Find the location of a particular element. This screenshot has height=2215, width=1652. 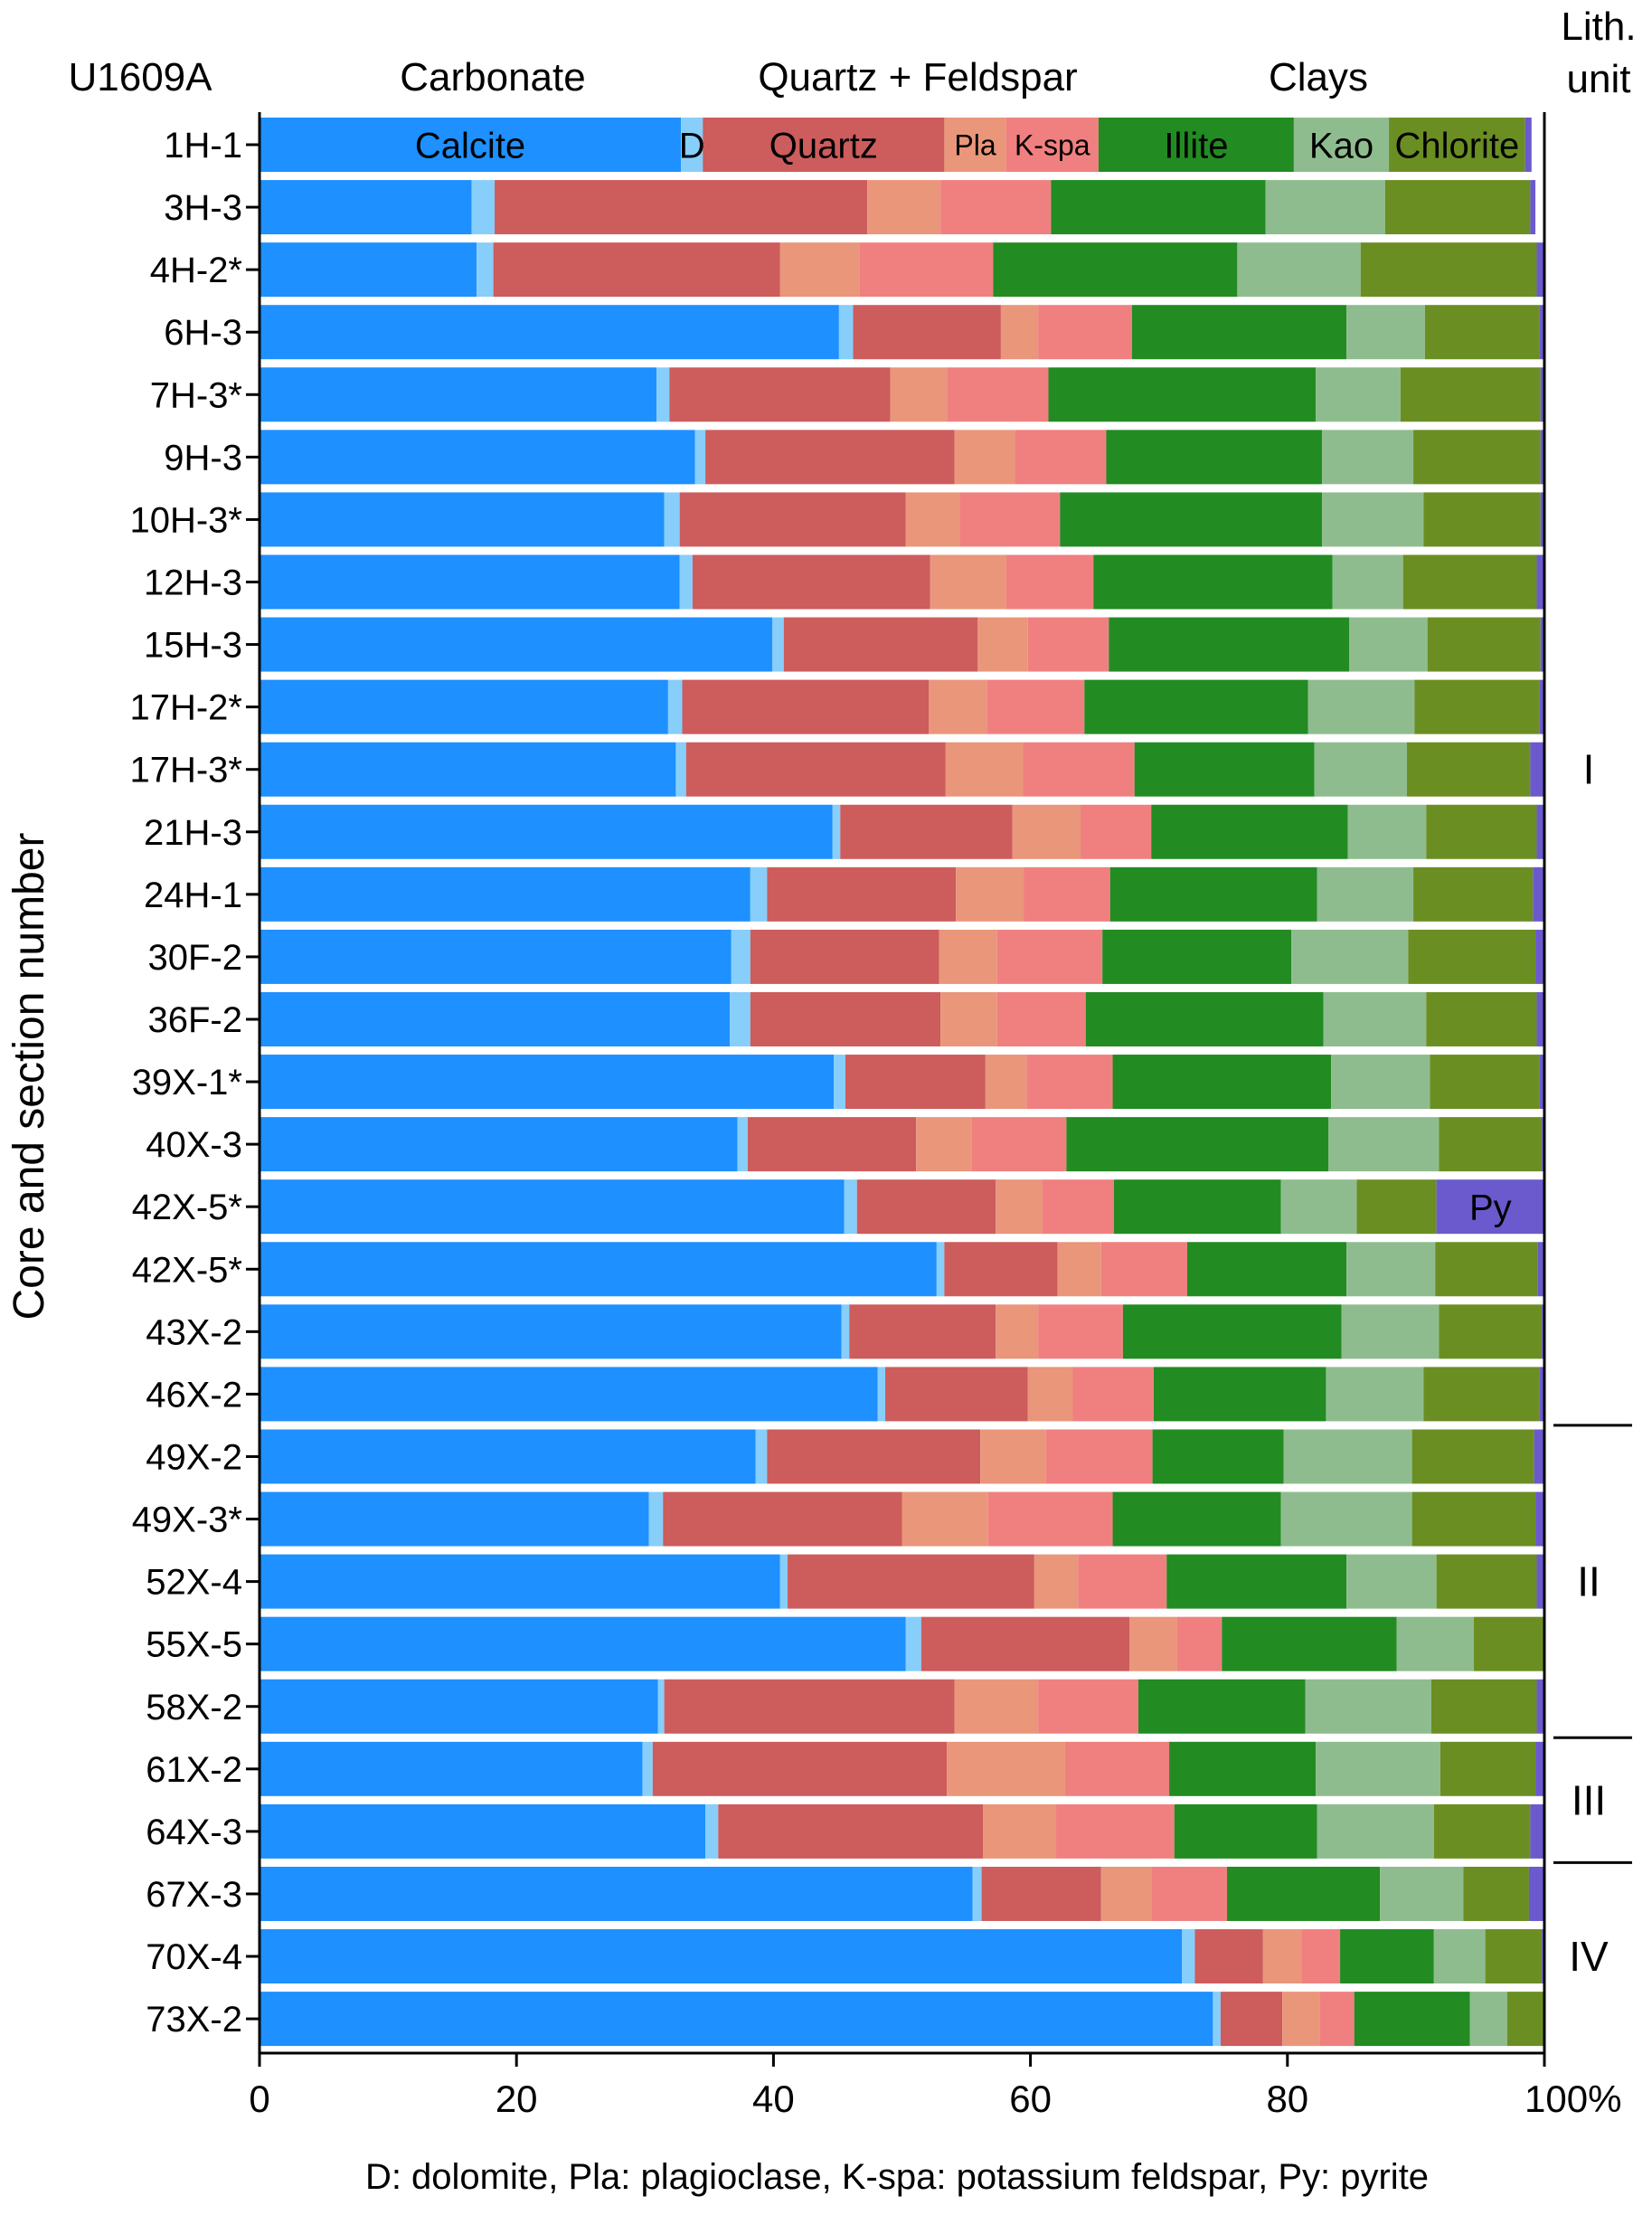

bar-label-dolomite: D is located at coordinates (692, 146).